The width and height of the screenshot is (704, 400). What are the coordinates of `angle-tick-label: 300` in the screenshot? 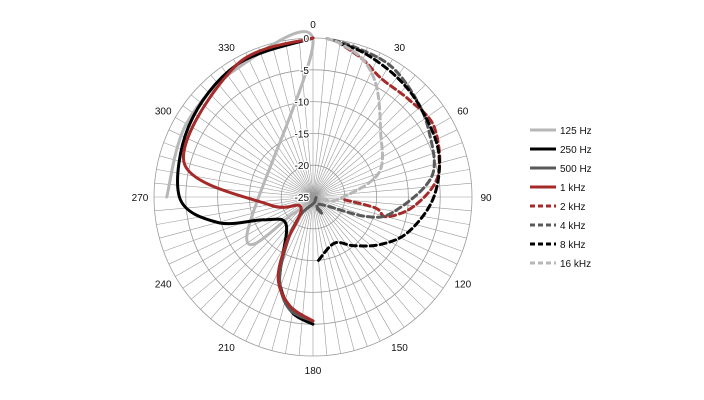 It's located at (163, 112).